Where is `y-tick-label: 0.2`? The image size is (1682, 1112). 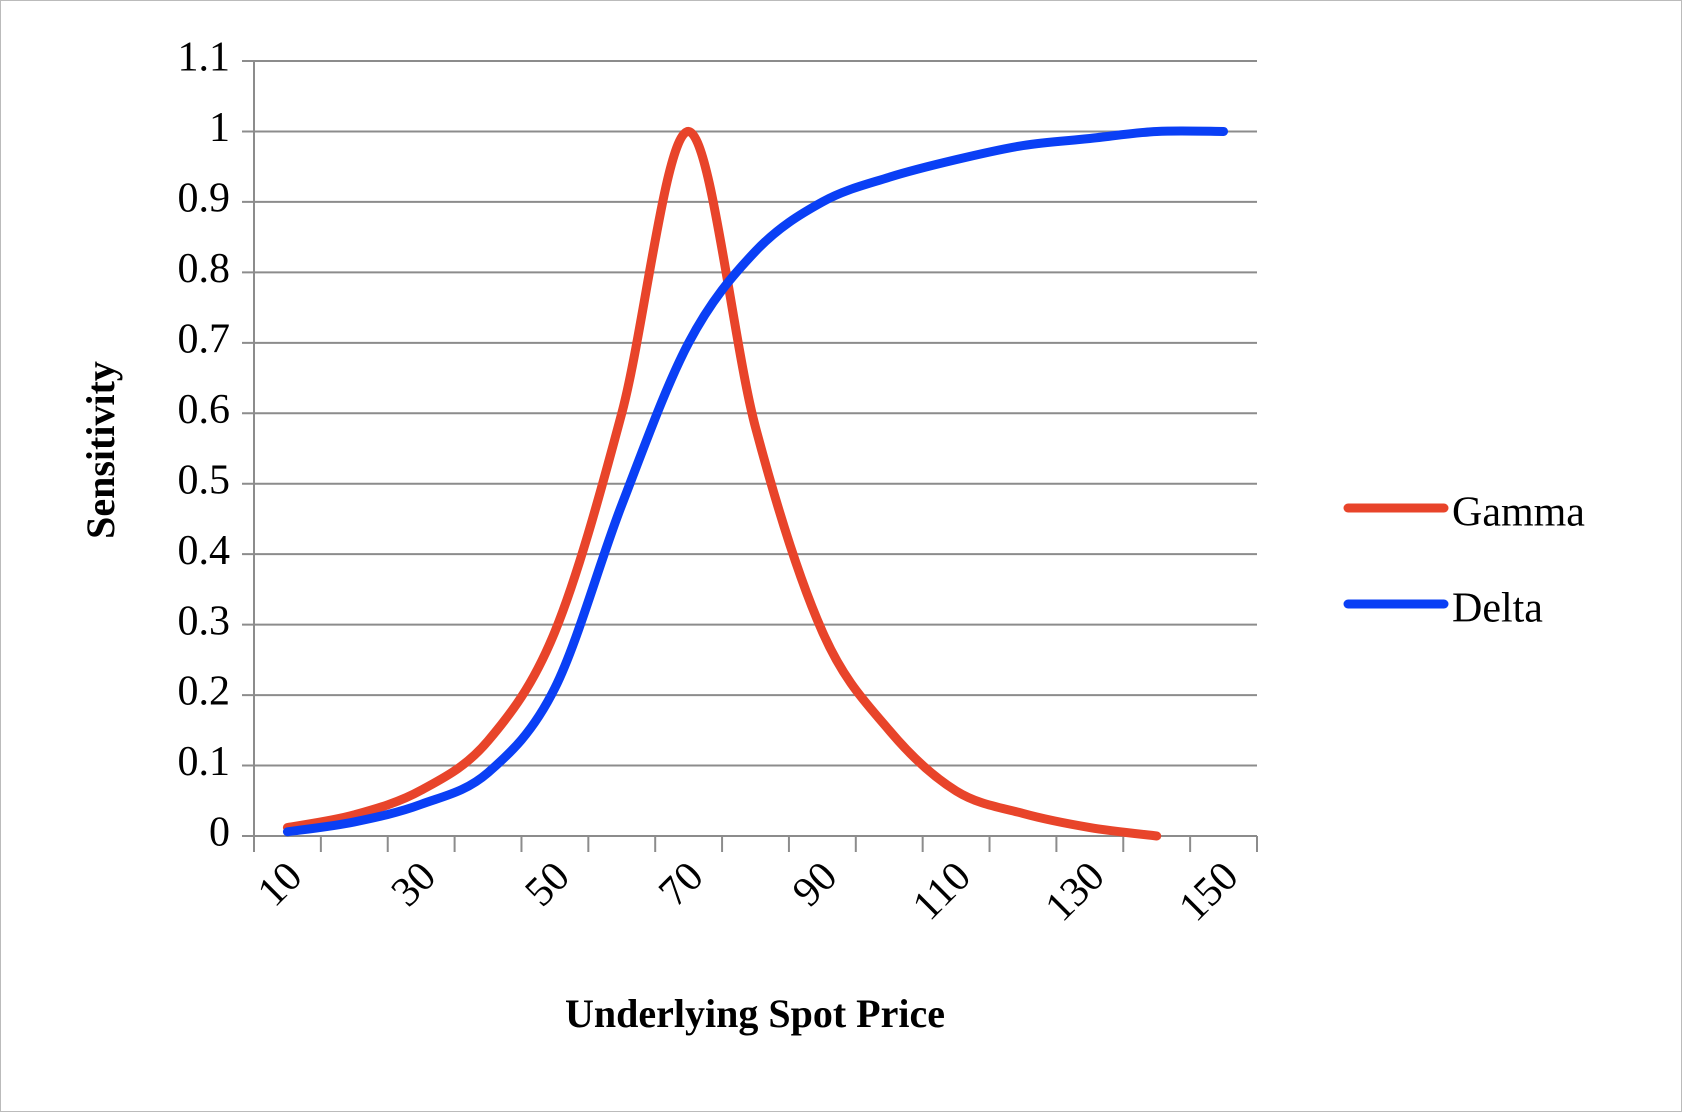 y-tick-label: 0.2 is located at coordinates (204, 692).